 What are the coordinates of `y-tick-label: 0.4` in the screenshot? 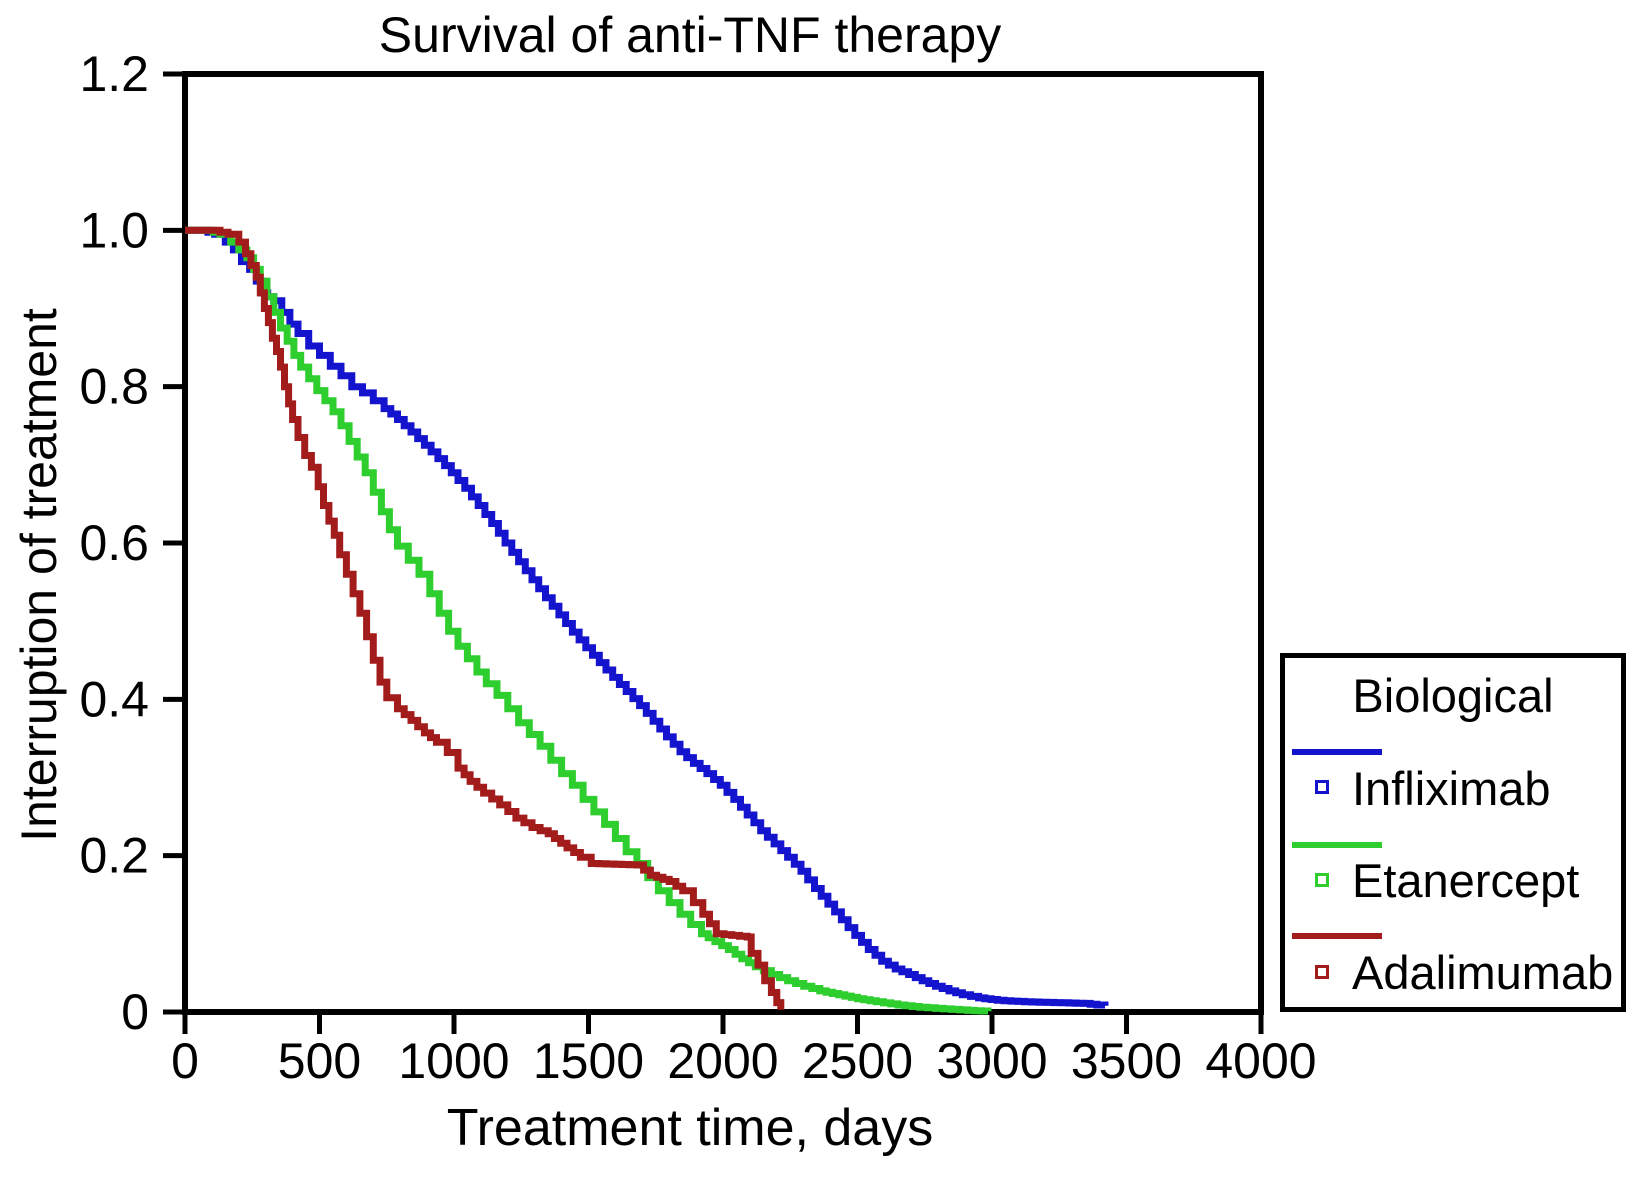 It's located at (114, 699).